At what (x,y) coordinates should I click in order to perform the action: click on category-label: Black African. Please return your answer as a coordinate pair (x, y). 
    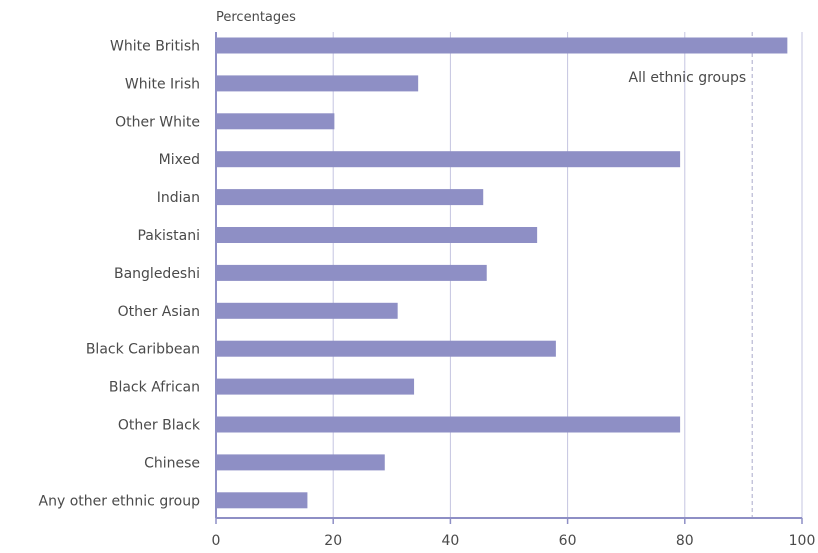
    Looking at the image, I should click on (154, 388).